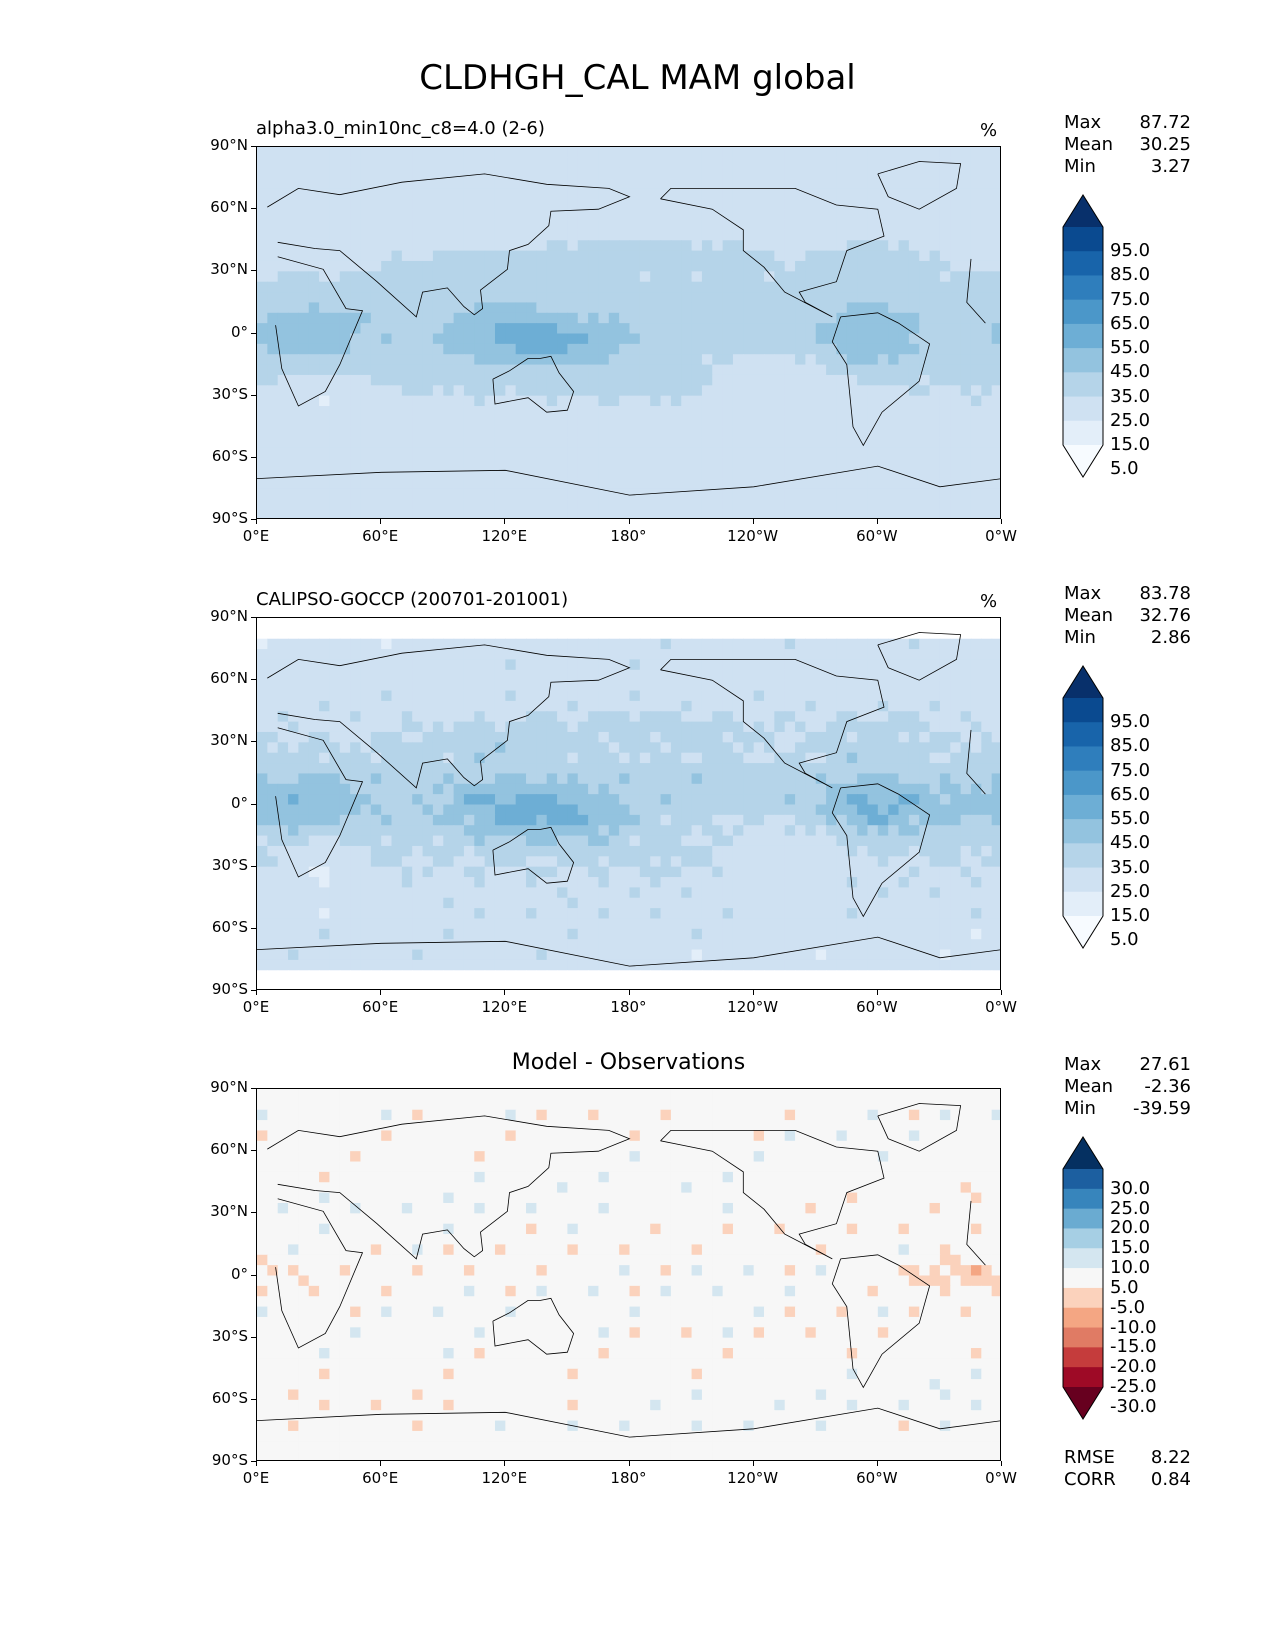 Image resolution: width=1275 pixels, height=1650 pixels. I want to click on colorbar-tick-label: 25.0, so click(1130, 420).